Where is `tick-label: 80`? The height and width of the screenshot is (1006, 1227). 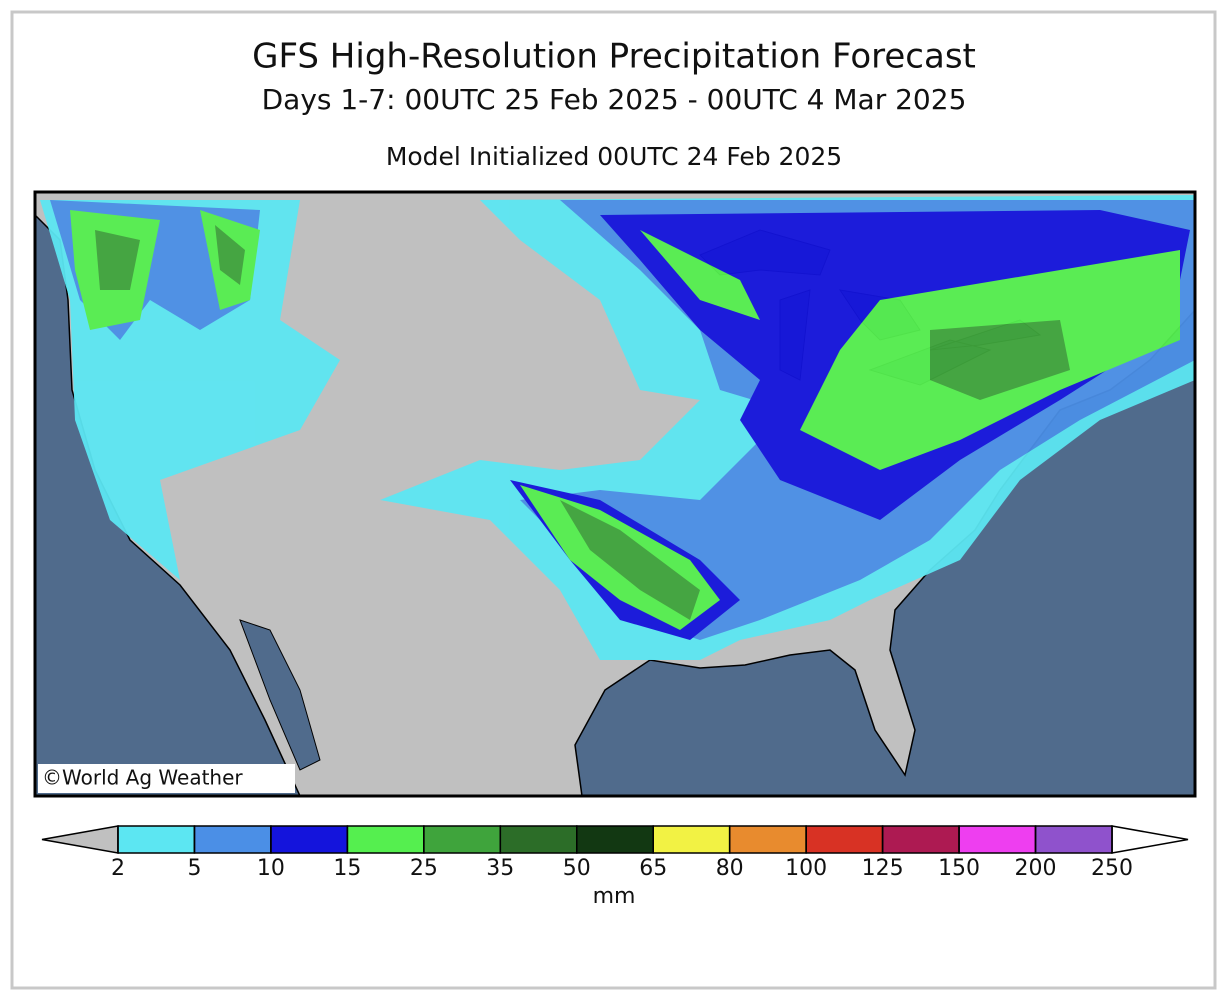 tick-label: 80 is located at coordinates (730, 868).